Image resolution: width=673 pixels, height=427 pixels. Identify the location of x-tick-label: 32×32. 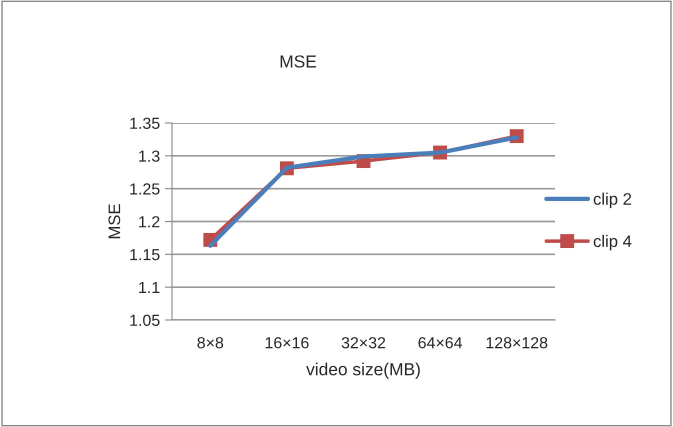
(364, 342).